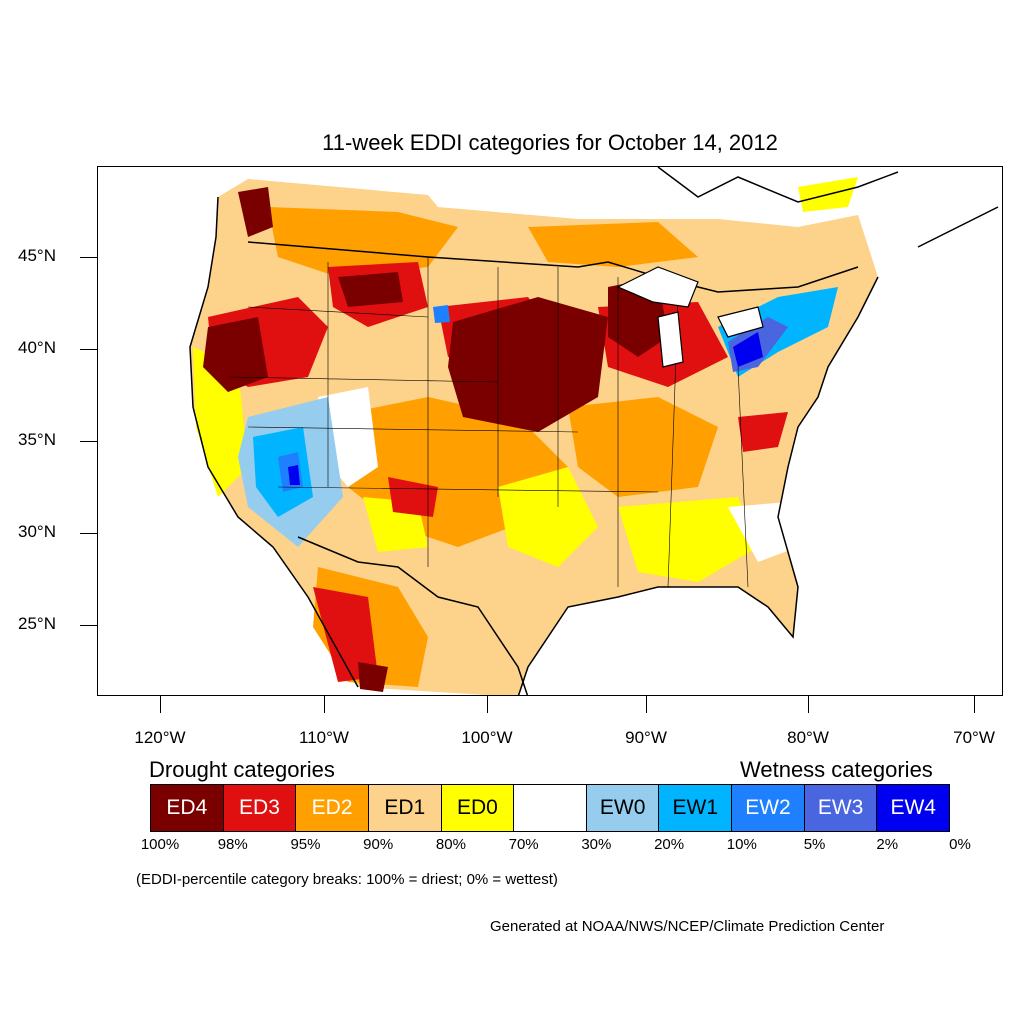 The width and height of the screenshot is (1024, 1024). Describe the element at coordinates (669, 844) in the screenshot. I see `legend-break-label: 20%` at that location.